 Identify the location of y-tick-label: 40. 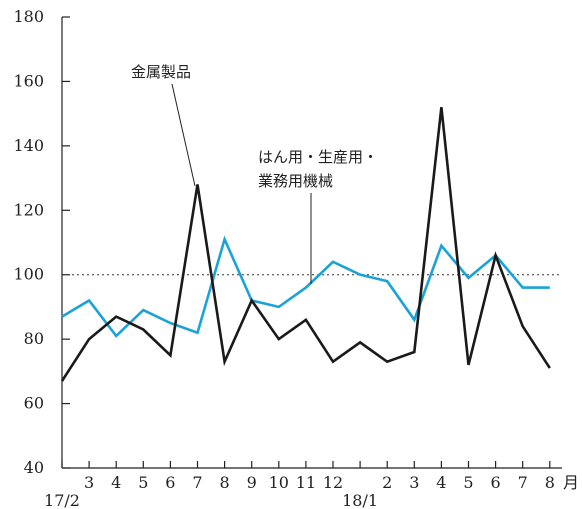
(34, 467).